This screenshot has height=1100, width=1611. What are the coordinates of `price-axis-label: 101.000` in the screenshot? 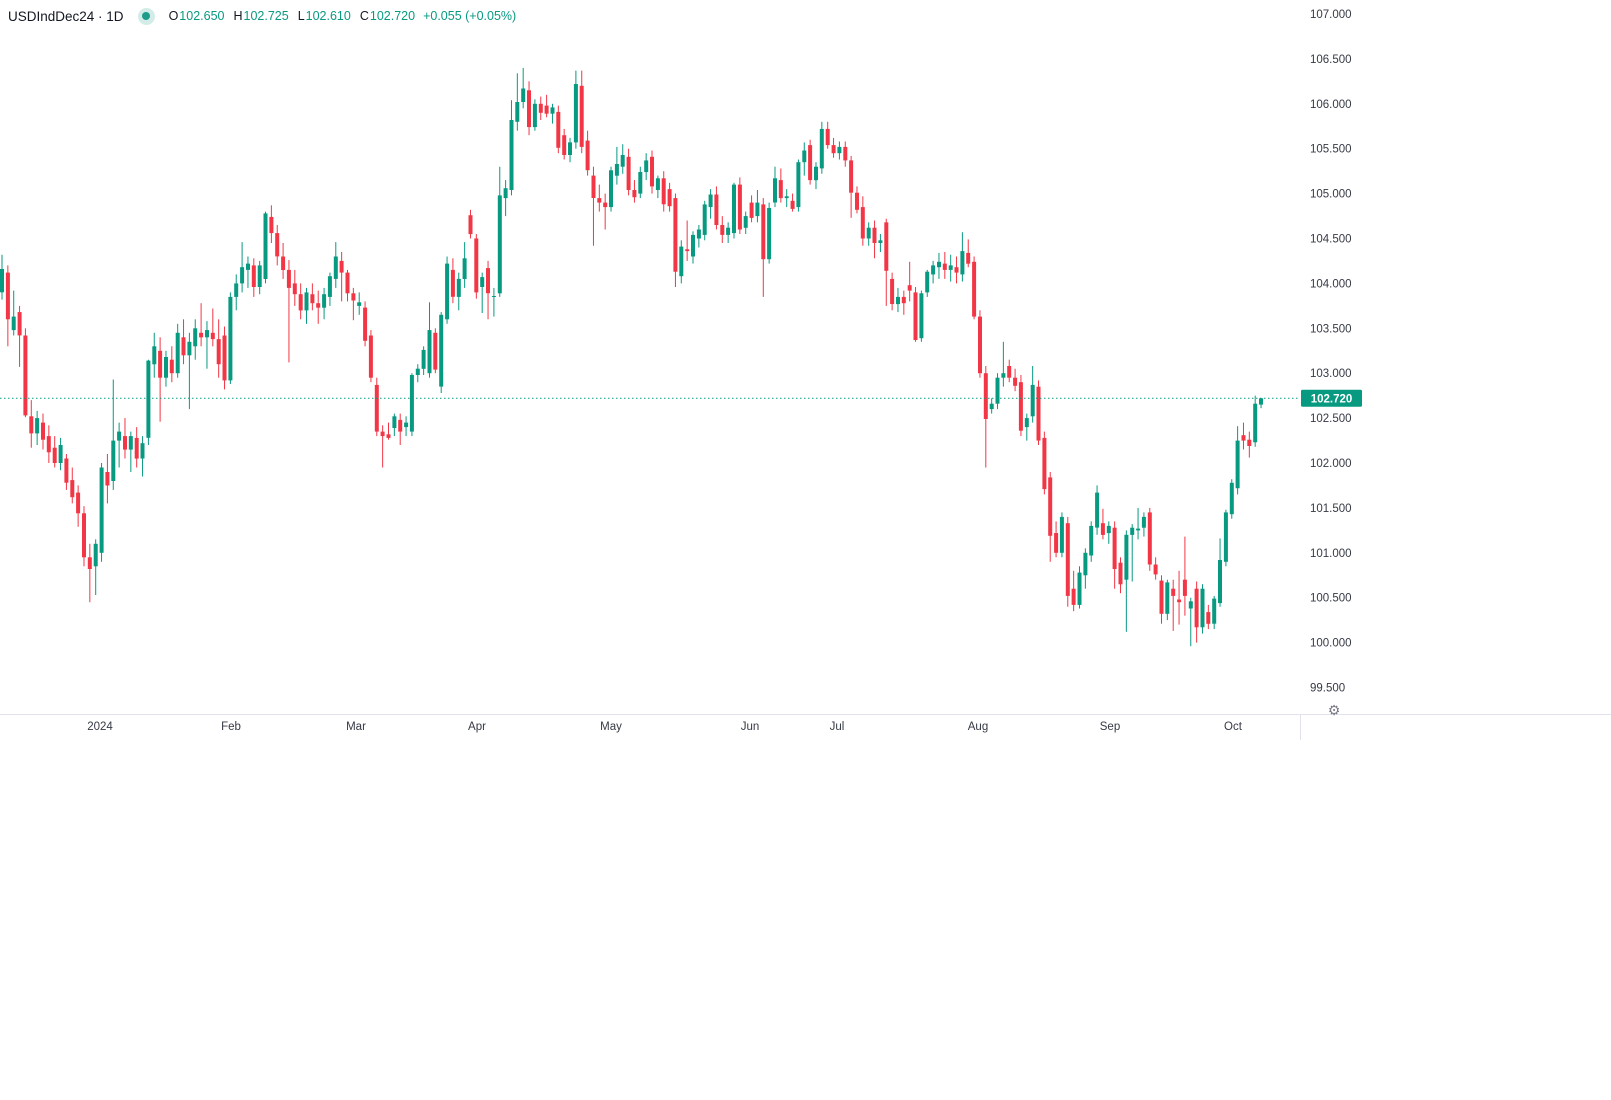 It's located at (1331, 554).